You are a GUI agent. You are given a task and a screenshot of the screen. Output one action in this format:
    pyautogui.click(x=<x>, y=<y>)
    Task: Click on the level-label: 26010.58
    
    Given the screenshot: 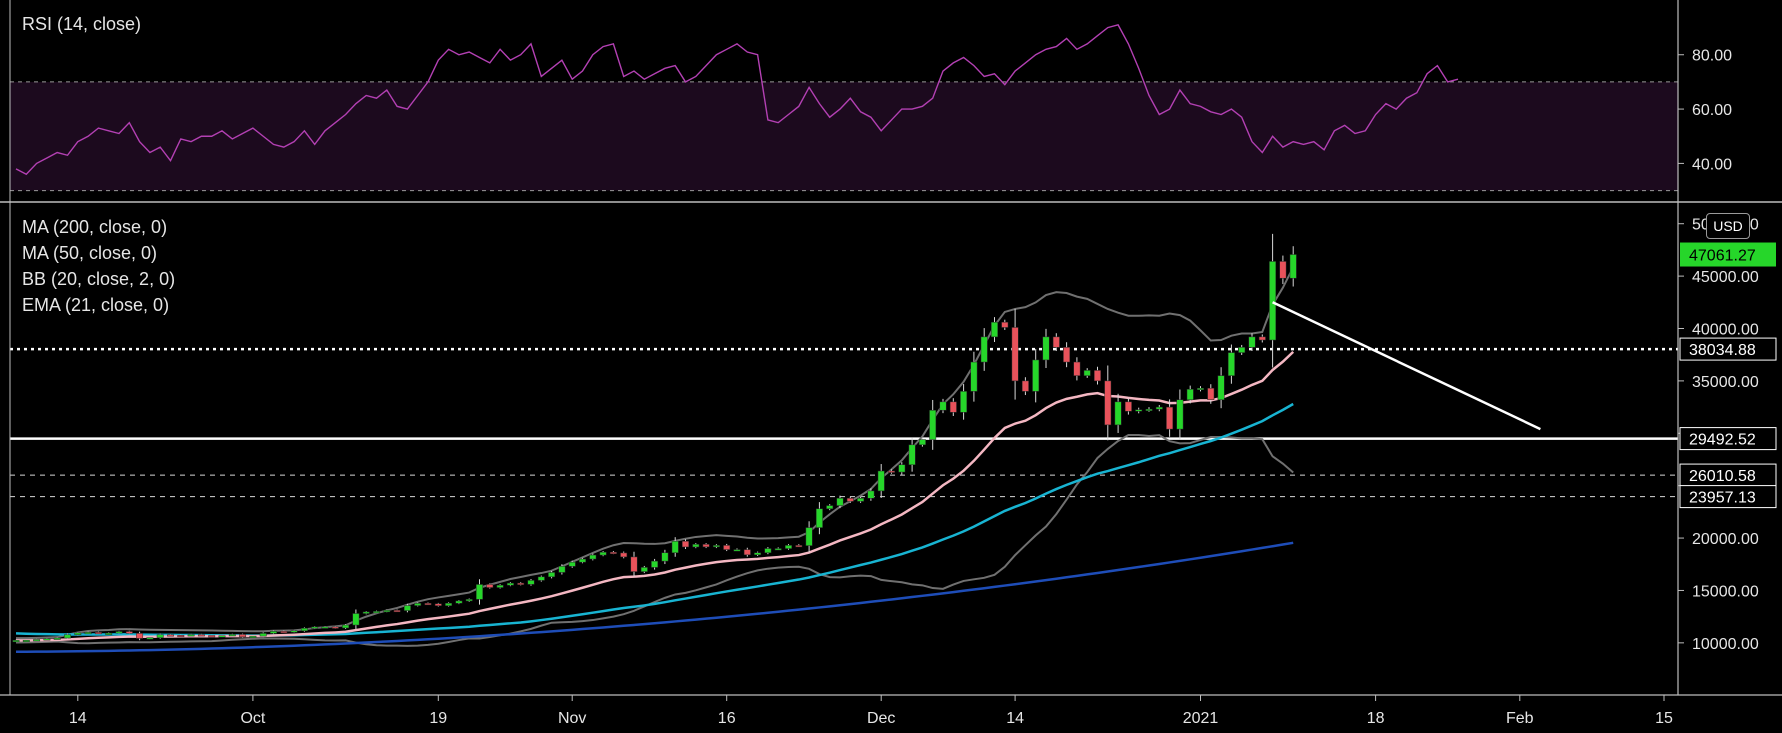 What is the action you would take?
    pyautogui.click(x=1722, y=476)
    